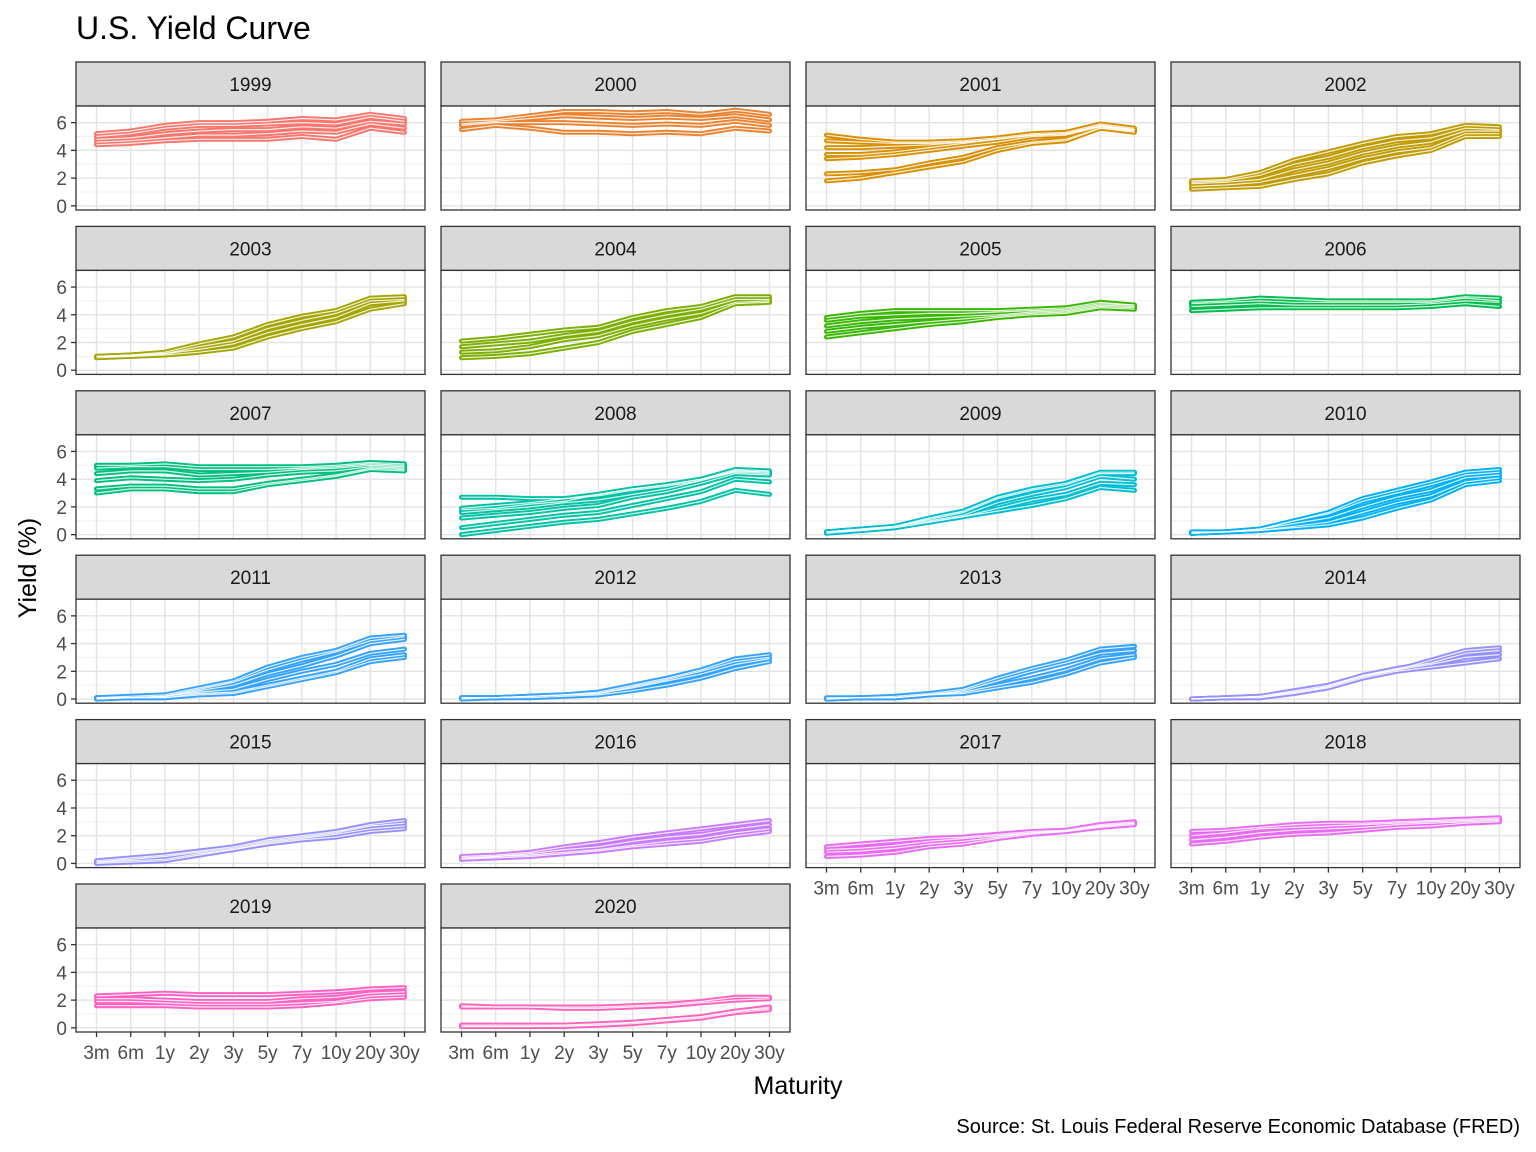 Image resolution: width=1536 pixels, height=1152 pixels. I want to click on chart-title: U.S. Yield Curve, so click(193, 28).